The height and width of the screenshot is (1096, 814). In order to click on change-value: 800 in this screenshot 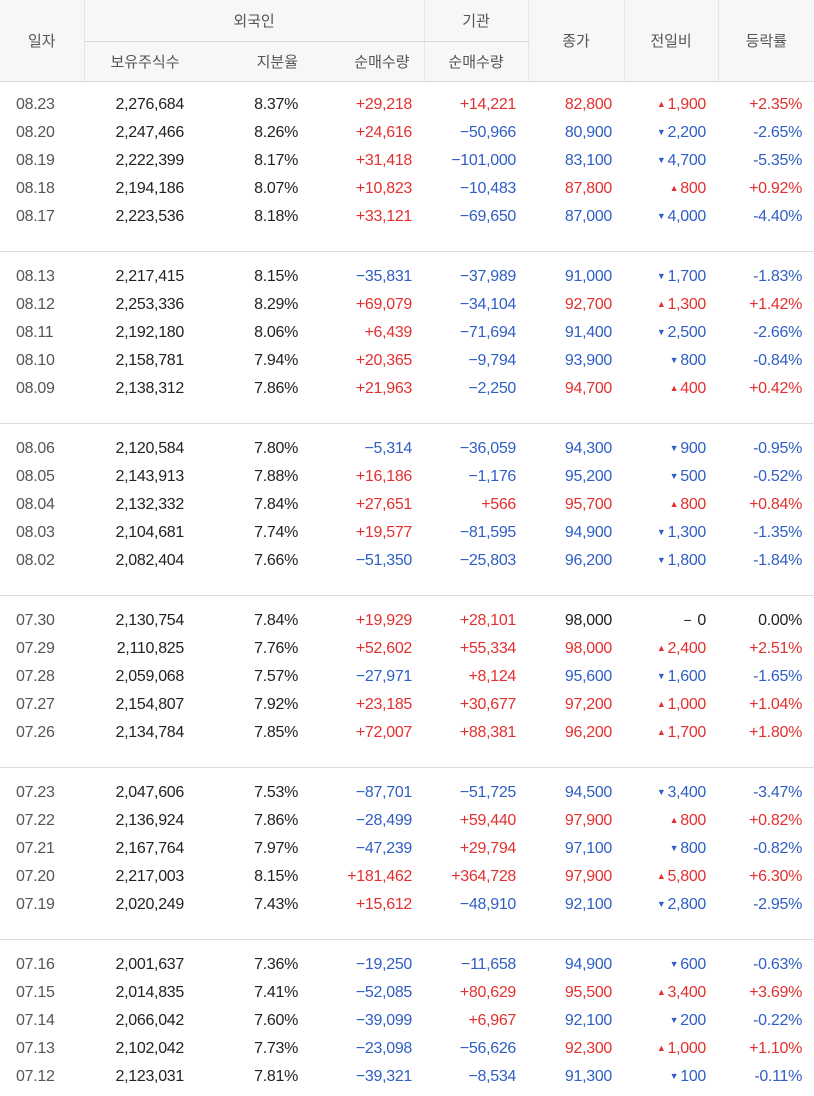, I will do `click(693, 188)`.